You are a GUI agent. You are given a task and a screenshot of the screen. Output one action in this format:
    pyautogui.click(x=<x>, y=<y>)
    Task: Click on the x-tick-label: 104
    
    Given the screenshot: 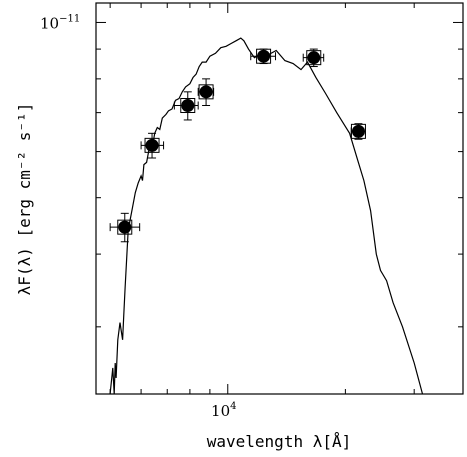 What is the action you would take?
    pyautogui.click(x=223, y=410)
    